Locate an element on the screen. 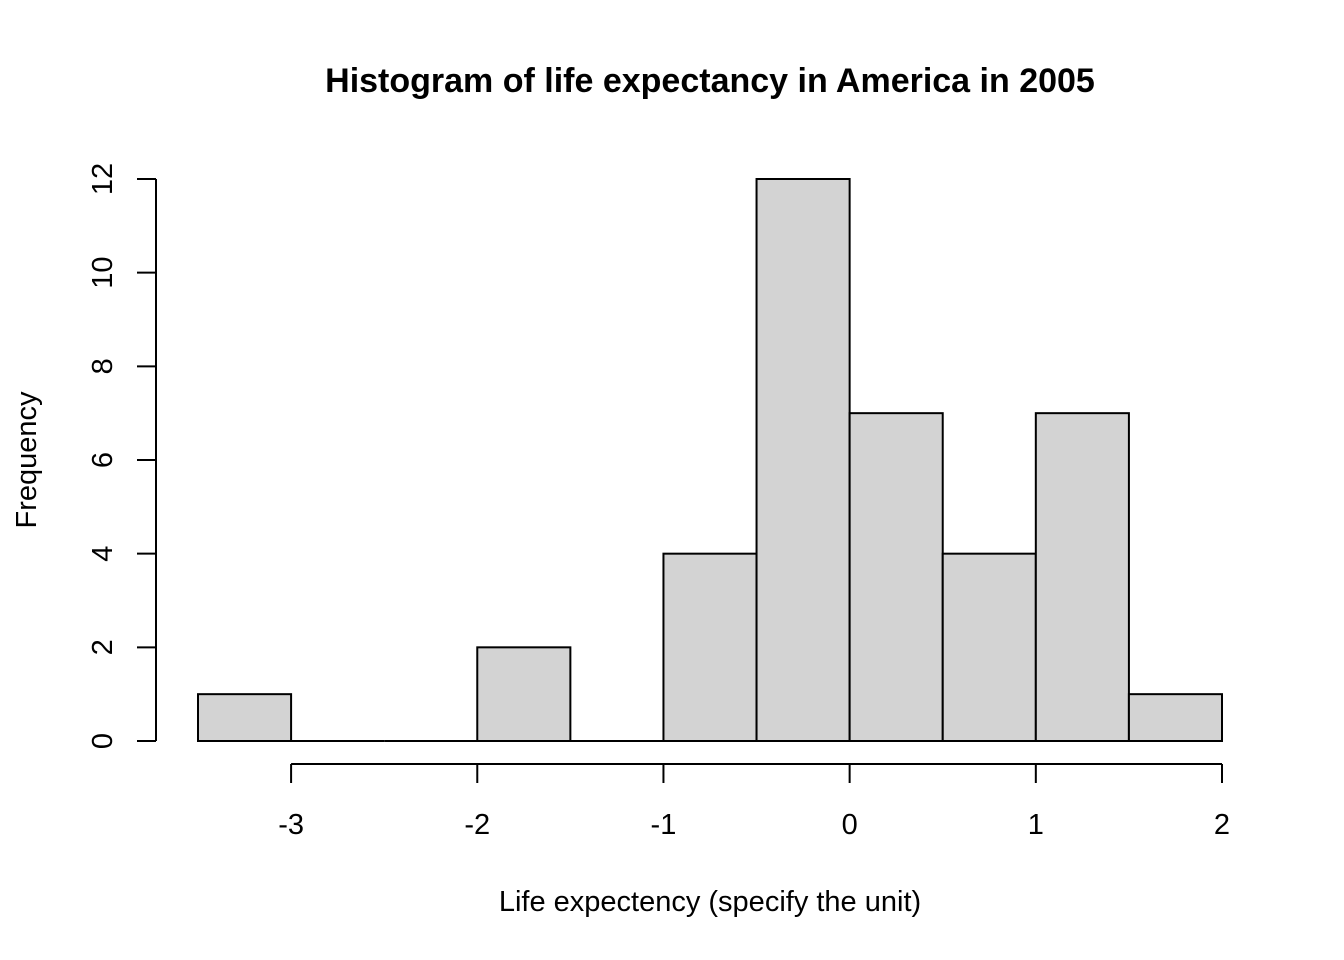 The height and width of the screenshot is (960, 1344). y-tick-label: 2 is located at coordinates (103, 647).